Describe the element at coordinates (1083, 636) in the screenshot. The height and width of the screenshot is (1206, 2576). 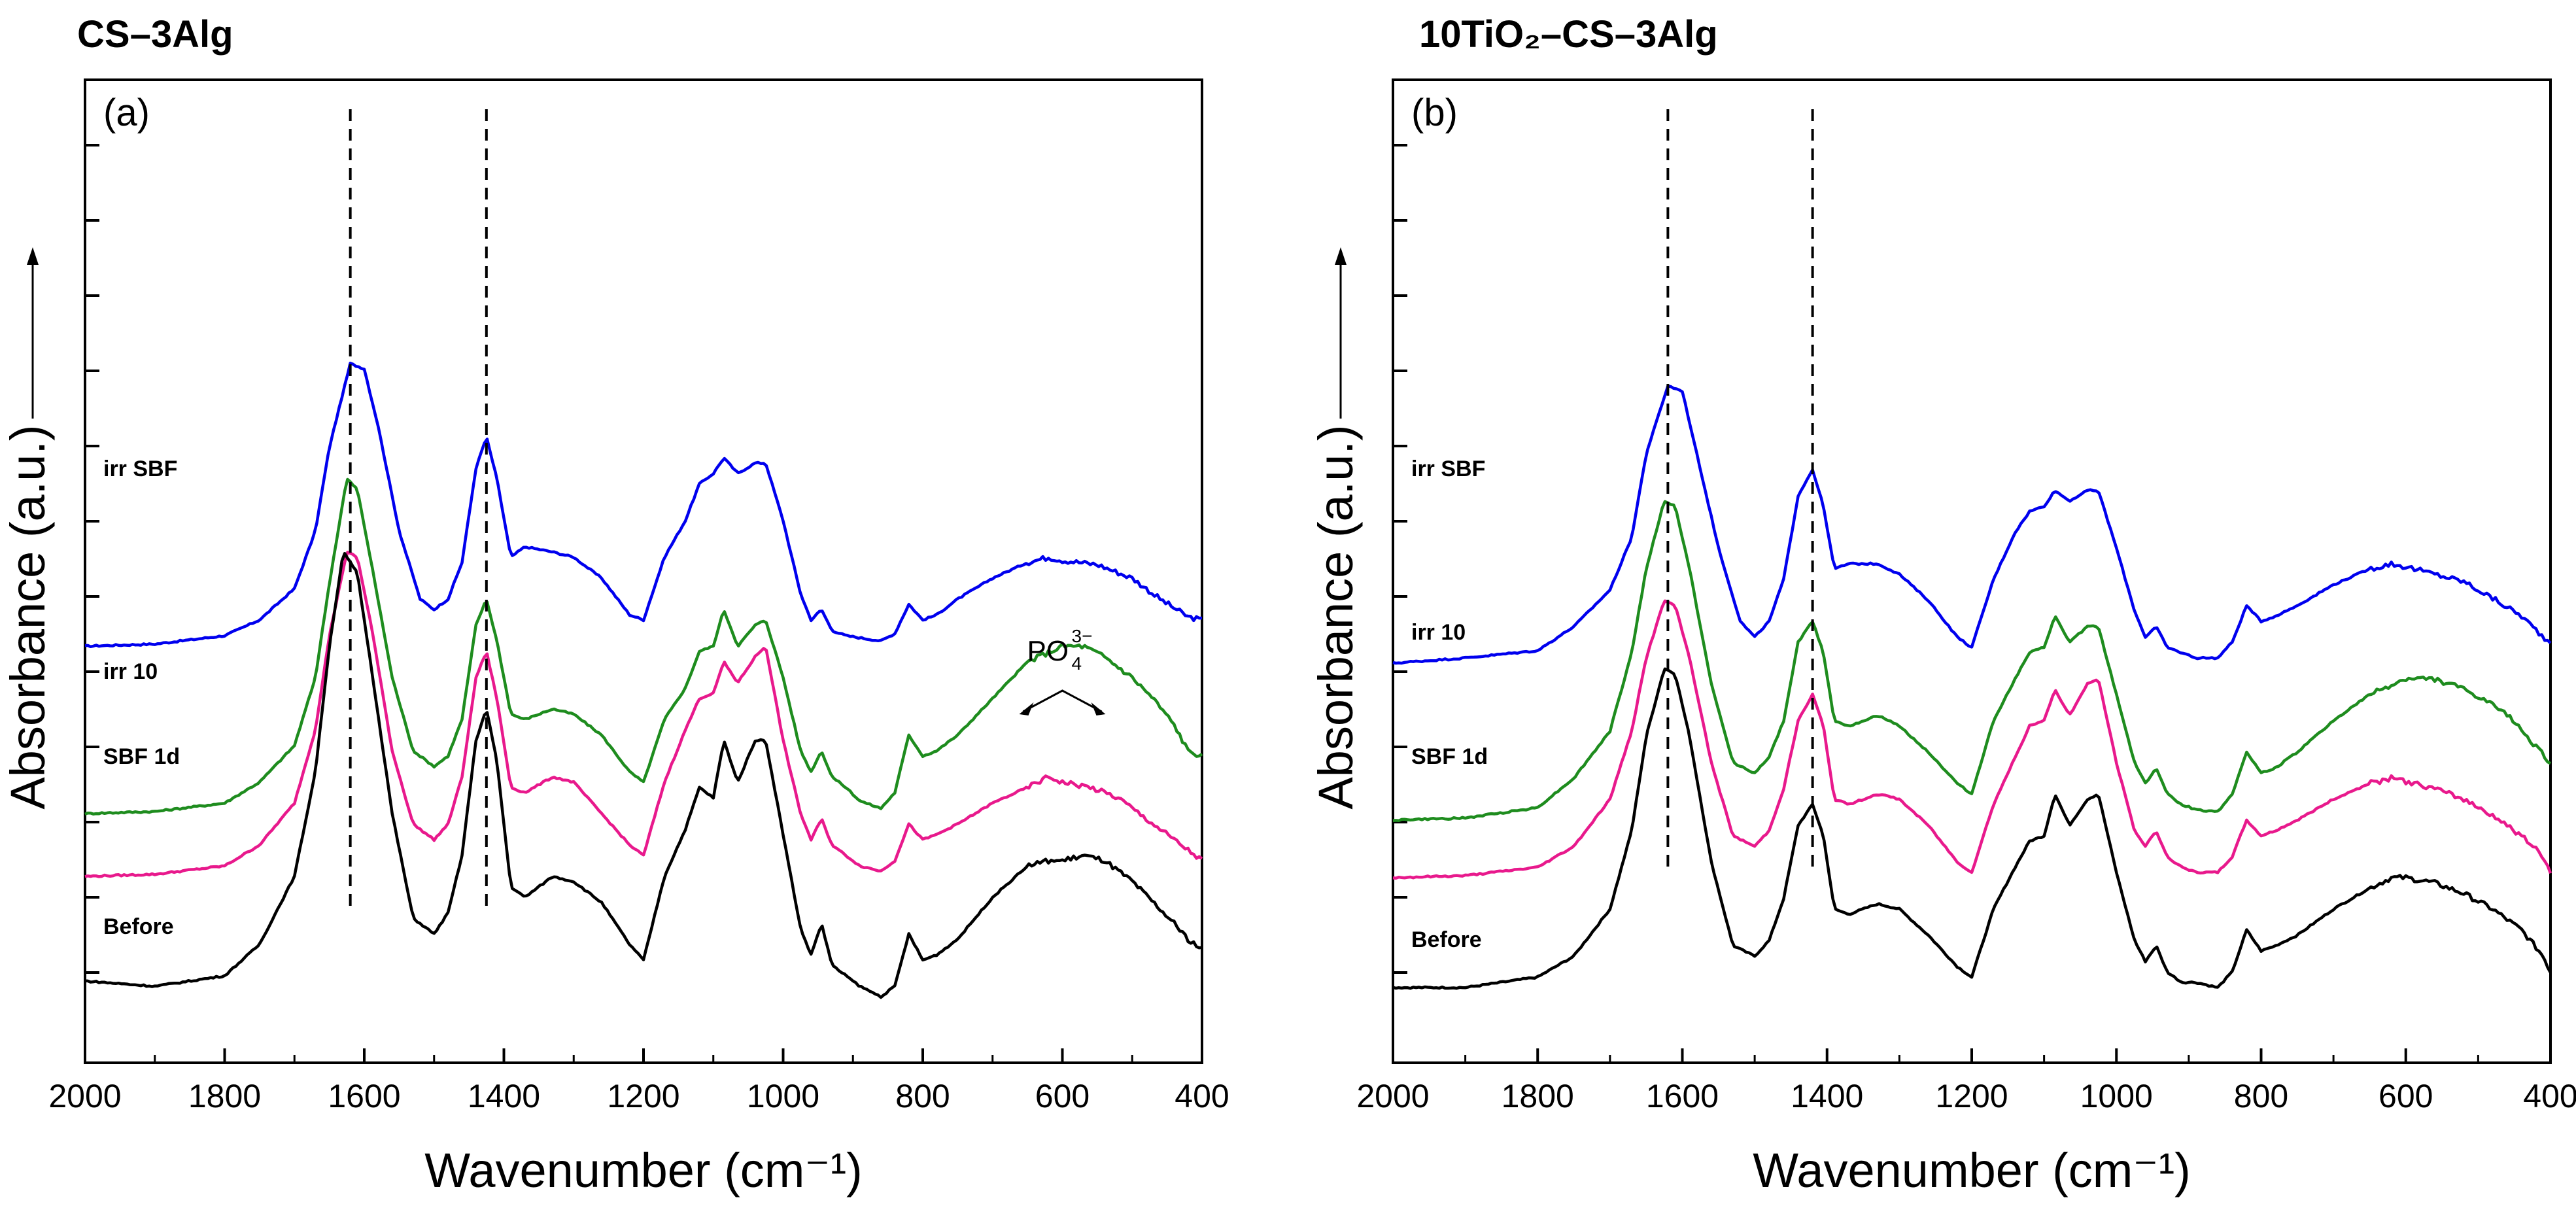
I see `annotation-sup: 3−` at that location.